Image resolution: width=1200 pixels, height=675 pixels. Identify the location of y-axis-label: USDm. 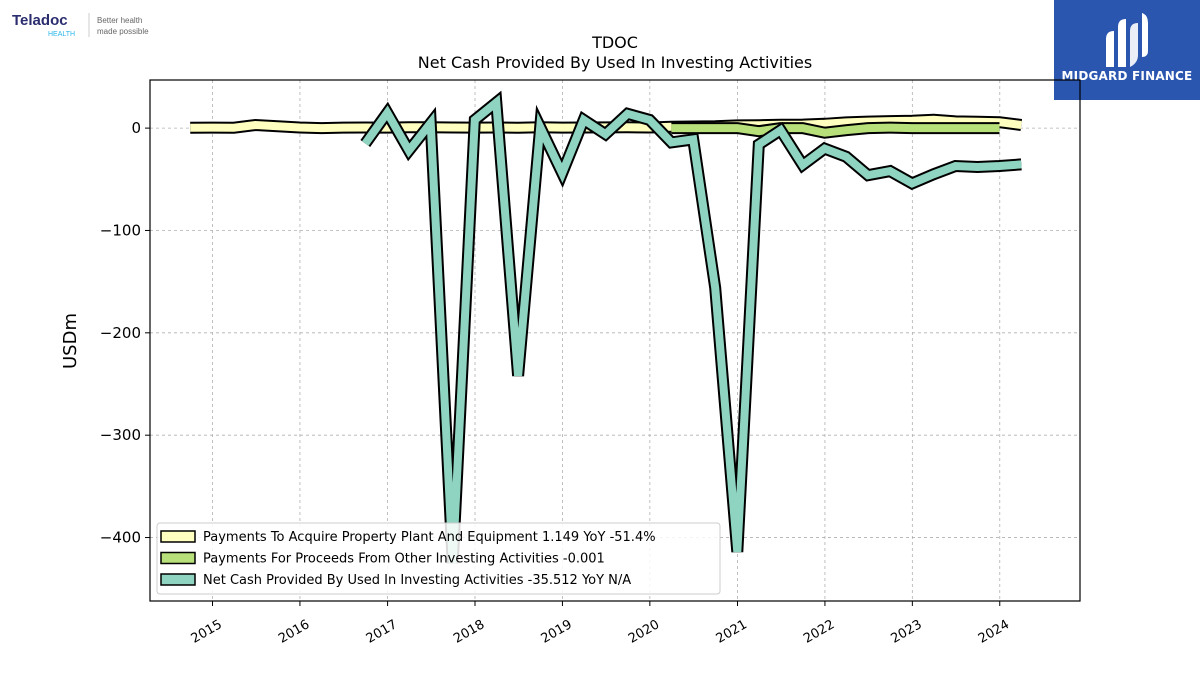
(70, 341).